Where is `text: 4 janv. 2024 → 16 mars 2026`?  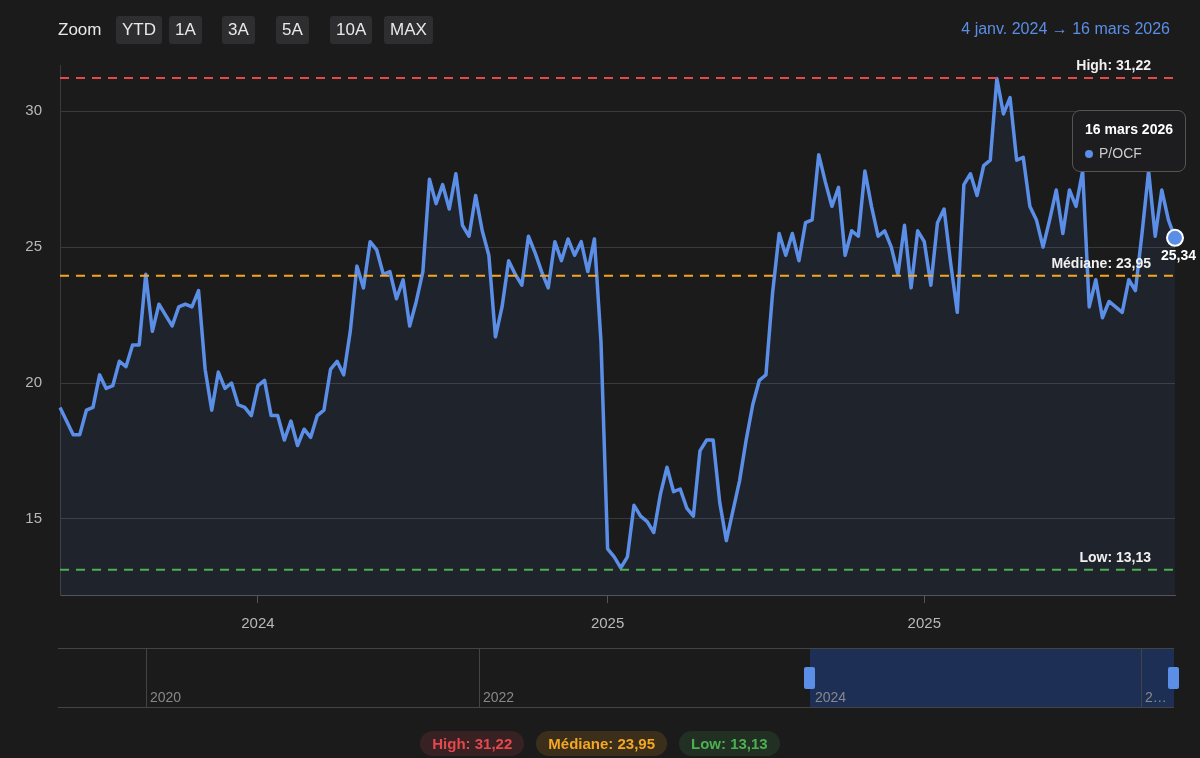 text: 4 janv. 2024 → 16 mars 2026 is located at coordinates (1065, 29).